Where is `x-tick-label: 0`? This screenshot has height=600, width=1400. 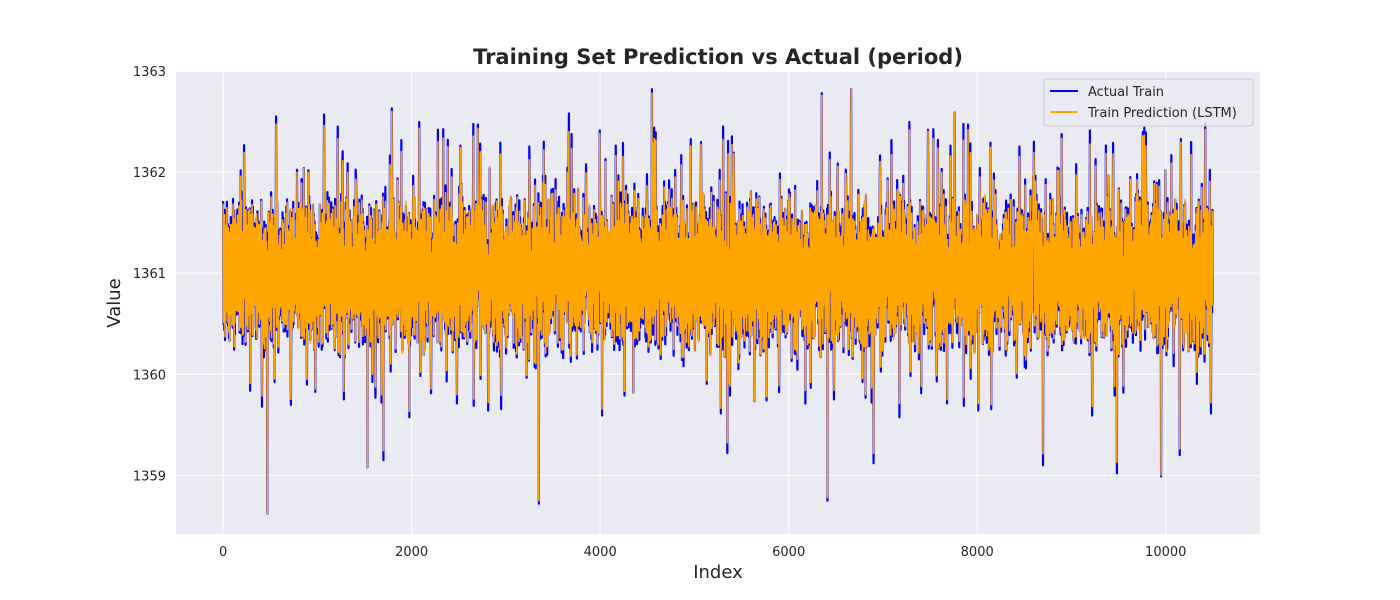 x-tick-label: 0 is located at coordinates (223, 552).